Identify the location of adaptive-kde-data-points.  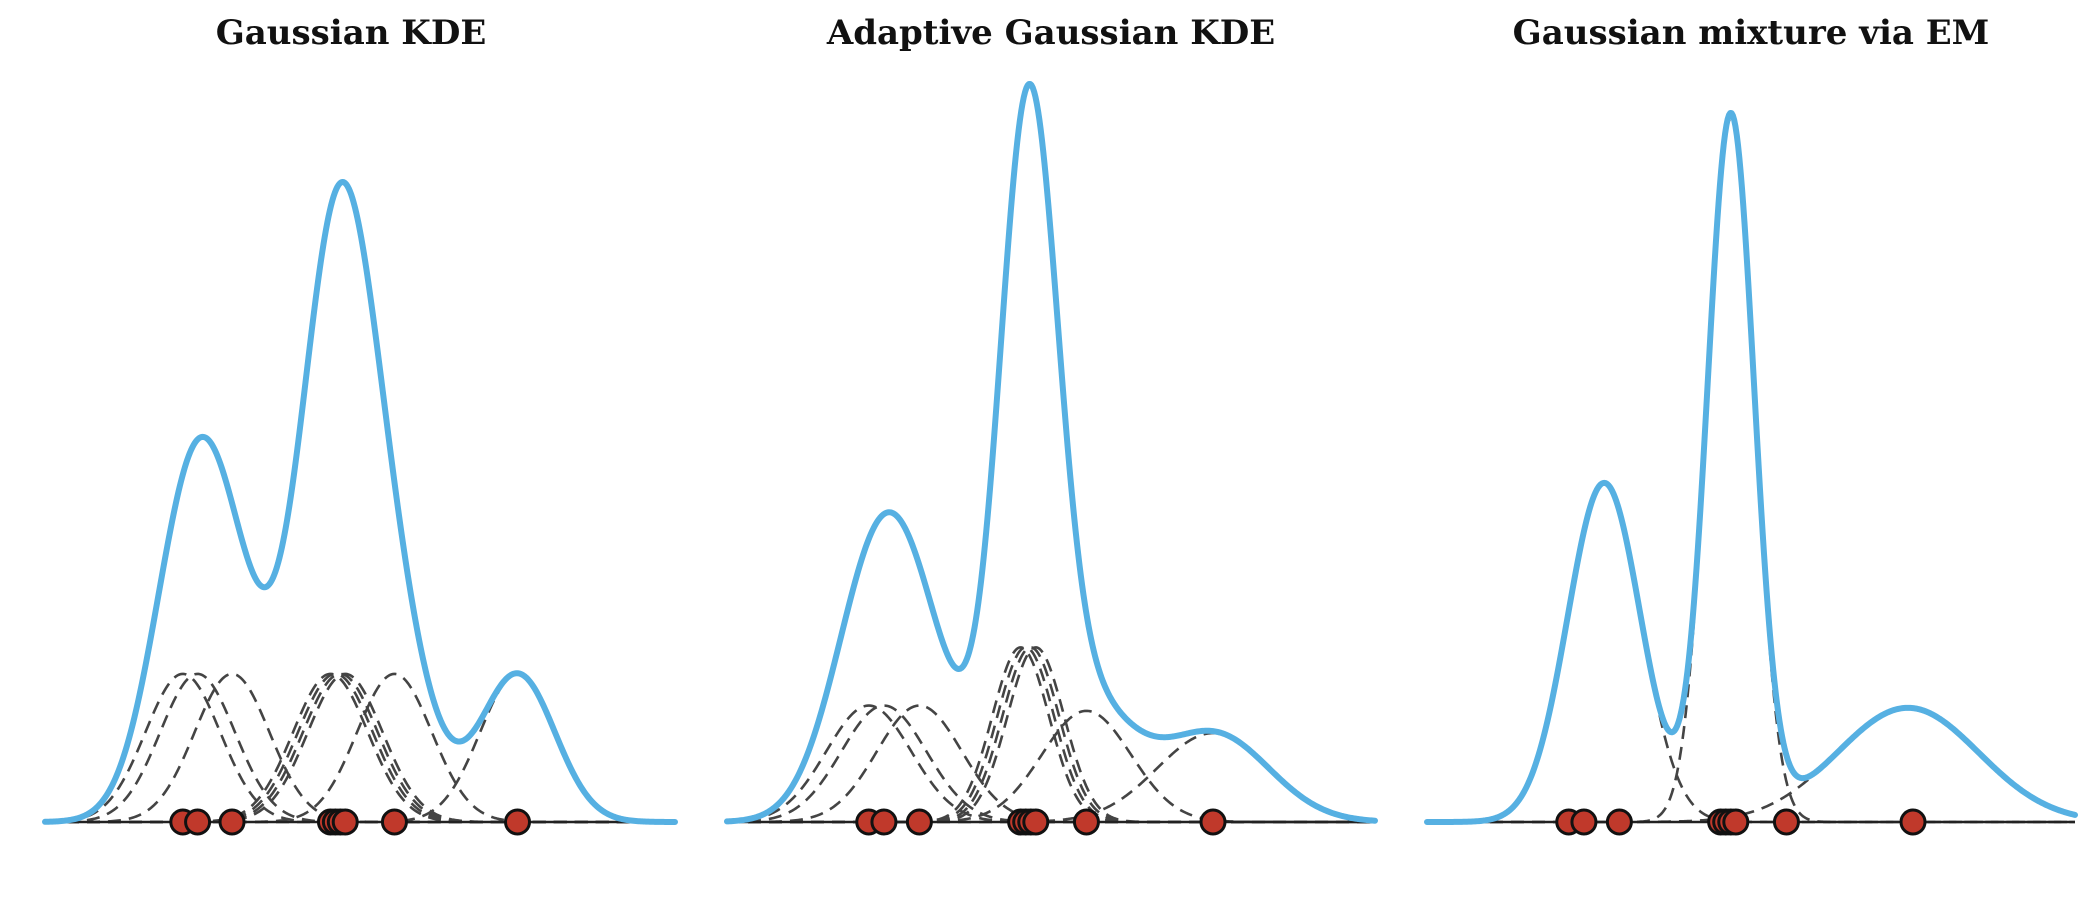
(1041, 822).